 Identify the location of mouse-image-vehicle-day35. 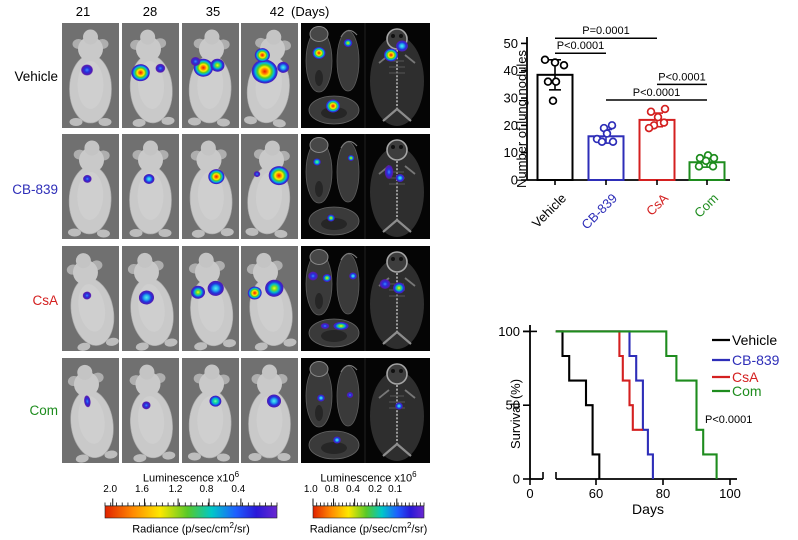
(210, 75).